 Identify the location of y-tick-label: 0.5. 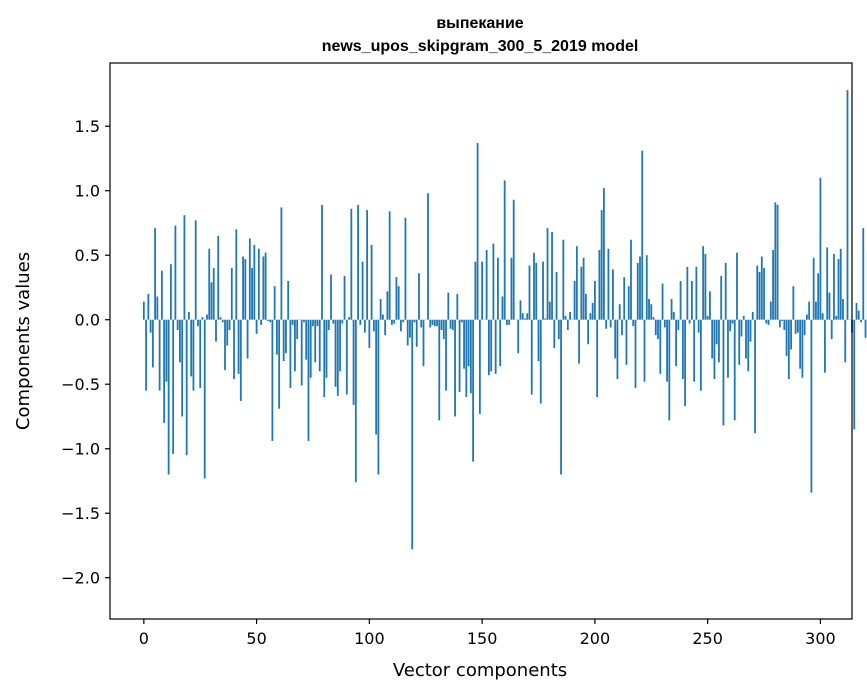
(87, 255).